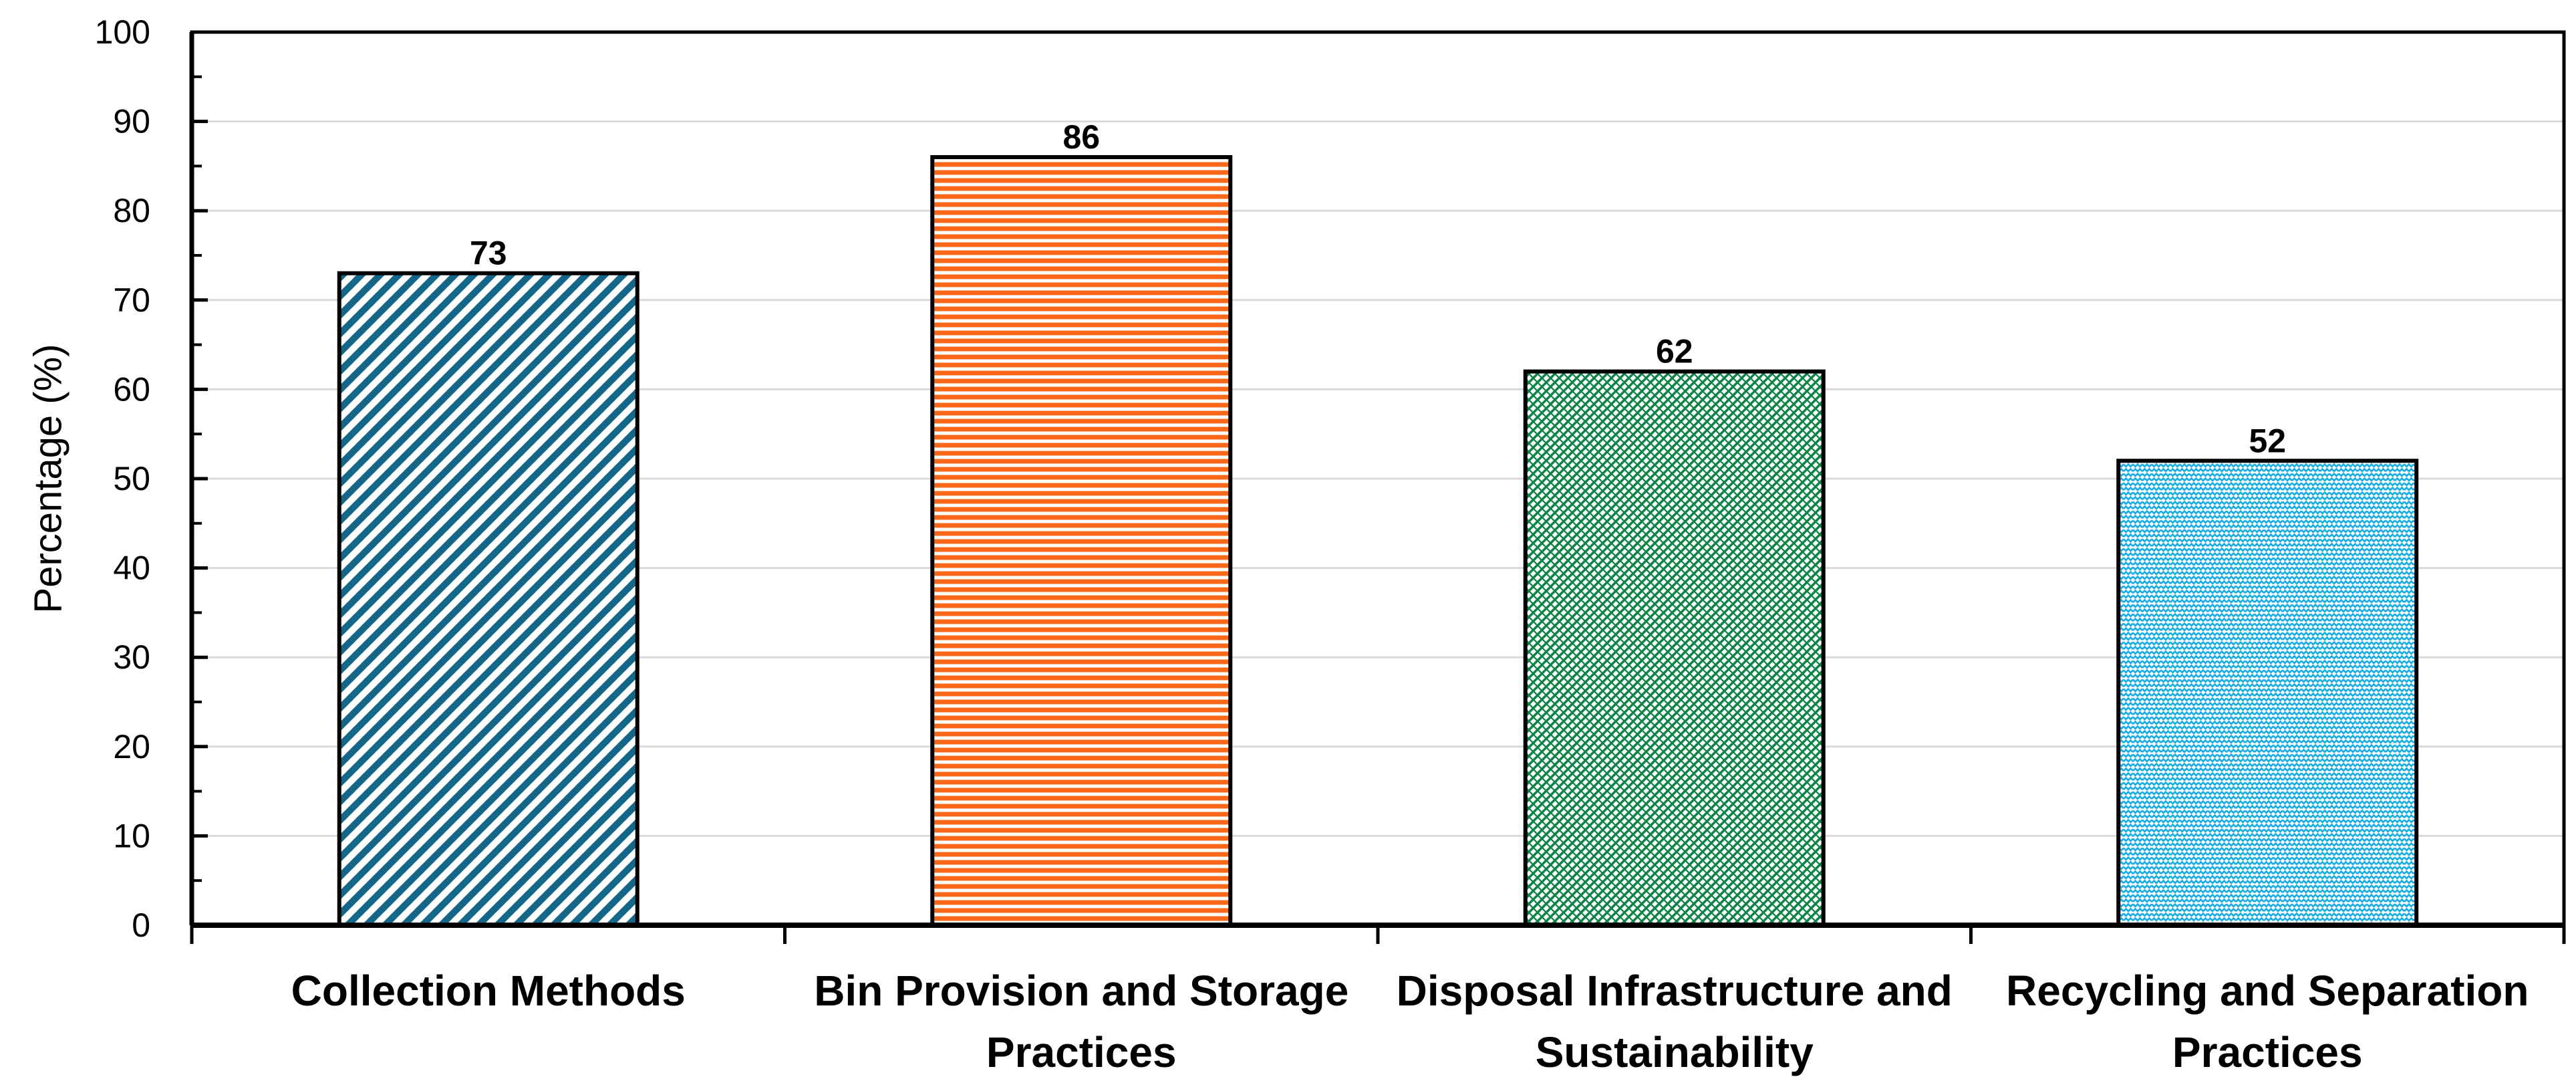 The height and width of the screenshot is (1085, 2576). What do you see at coordinates (131, 210) in the screenshot?
I see `y-tick-label: 80` at bounding box center [131, 210].